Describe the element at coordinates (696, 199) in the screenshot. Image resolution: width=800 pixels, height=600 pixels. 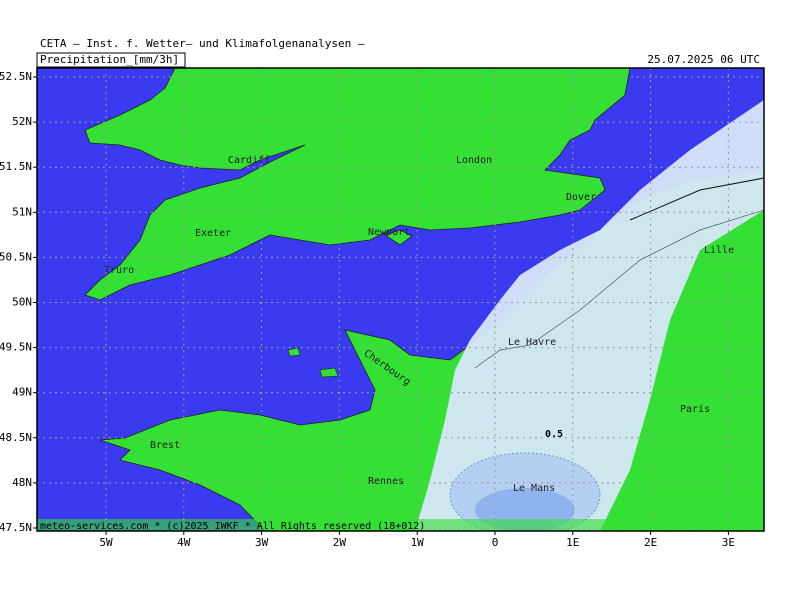
I see `national-border` at that location.